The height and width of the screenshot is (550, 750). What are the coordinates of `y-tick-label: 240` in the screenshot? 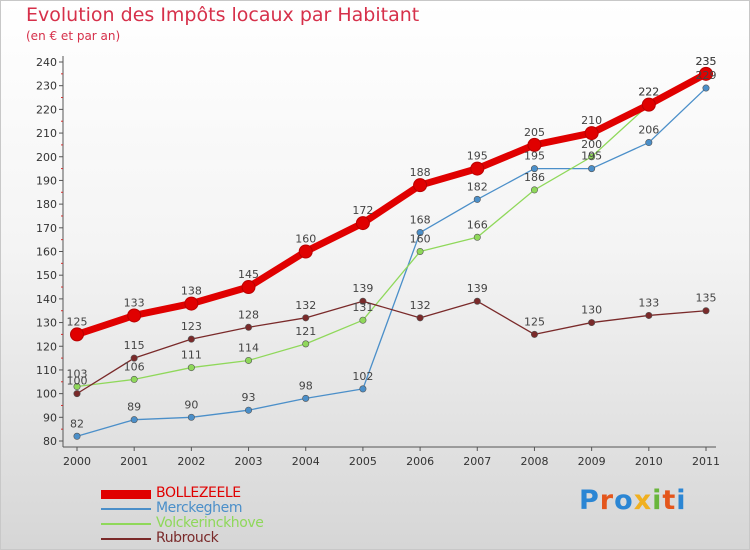 It's located at (46, 62).